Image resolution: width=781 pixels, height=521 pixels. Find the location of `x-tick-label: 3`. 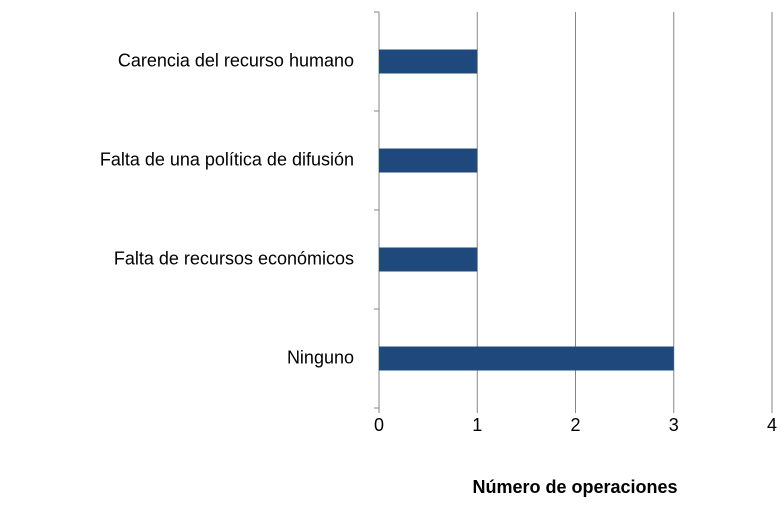

x-tick-label: 3 is located at coordinates (674, 425).